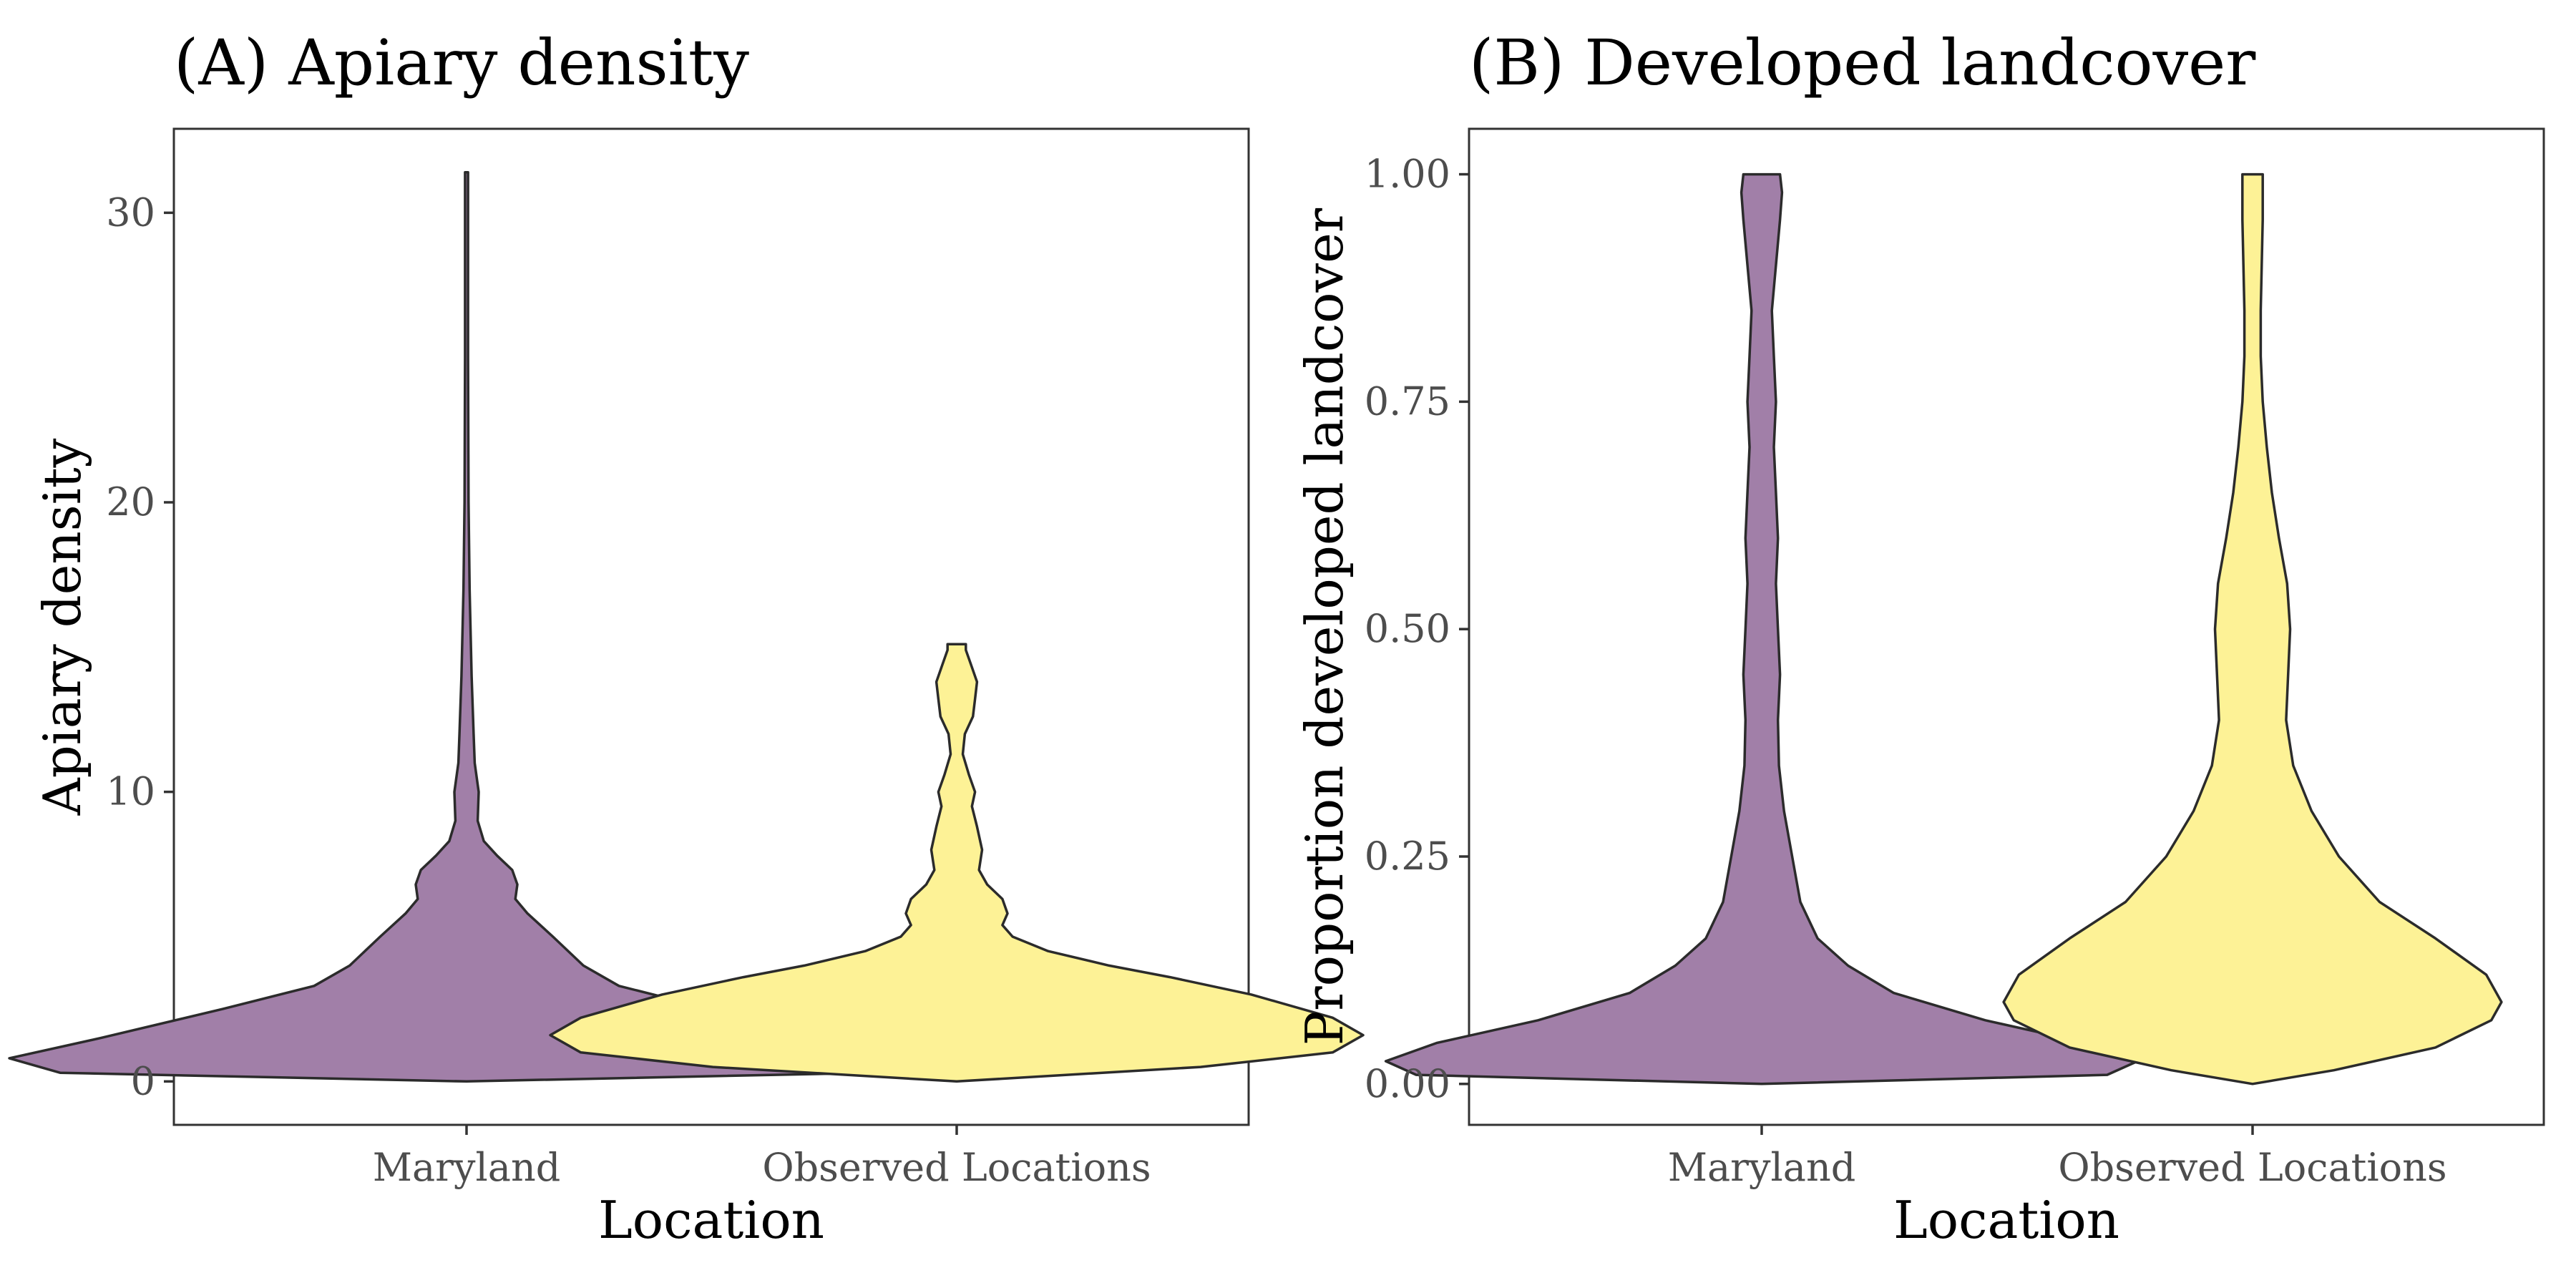 The image size is (2576, 1288). Describe the element at coordinates (130, 791) in the screenshot. I see `y-tick-label: 10` at that location.